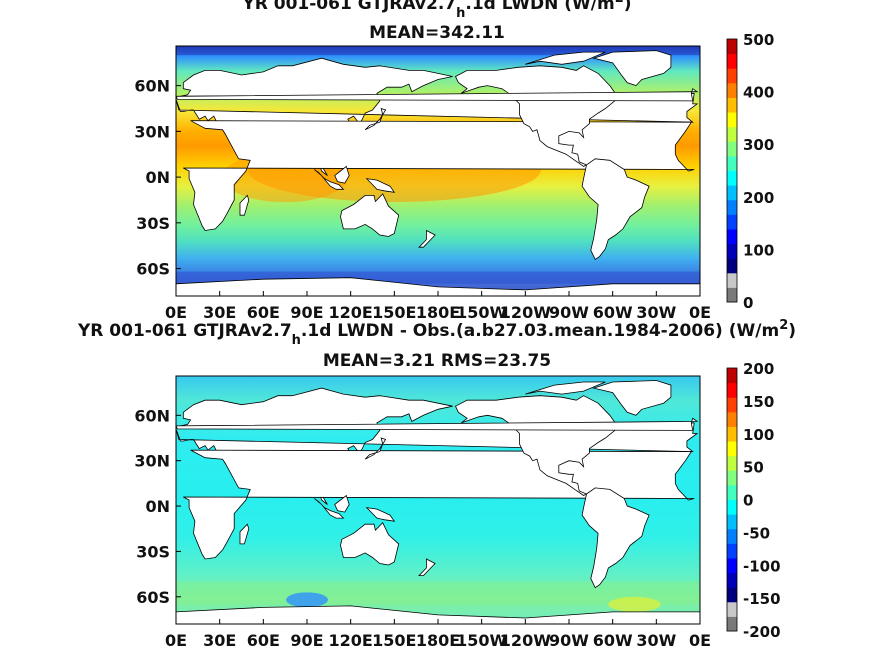 Image resolution: width=875 pixels, height=660 pixels. What do you see at coordinates (756, 533) in the screenshot?
I see `colorbar-tick-label: -50` at bounding box center [756, 533].